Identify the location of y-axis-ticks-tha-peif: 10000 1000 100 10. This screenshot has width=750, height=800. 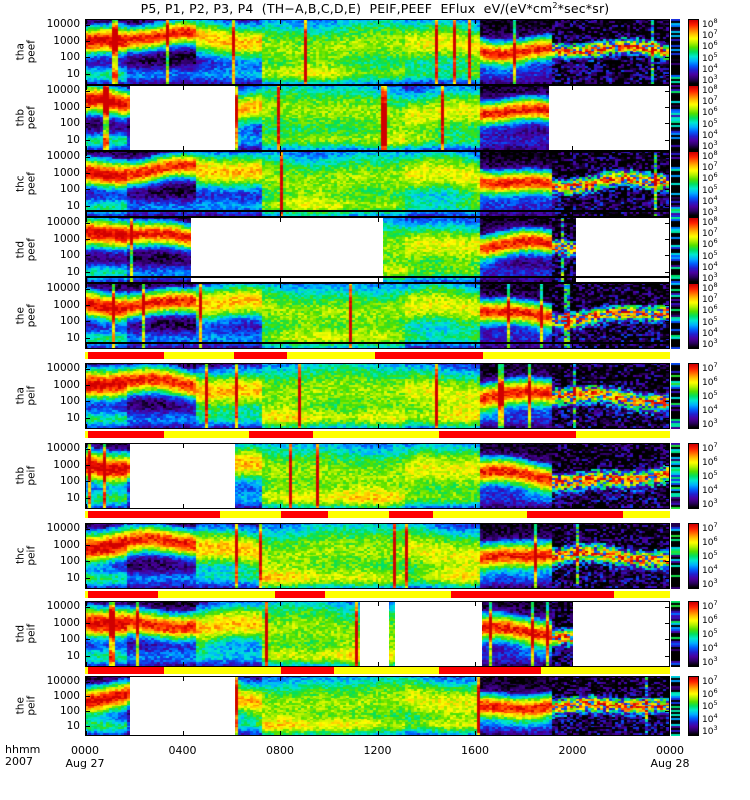
(53, 396).